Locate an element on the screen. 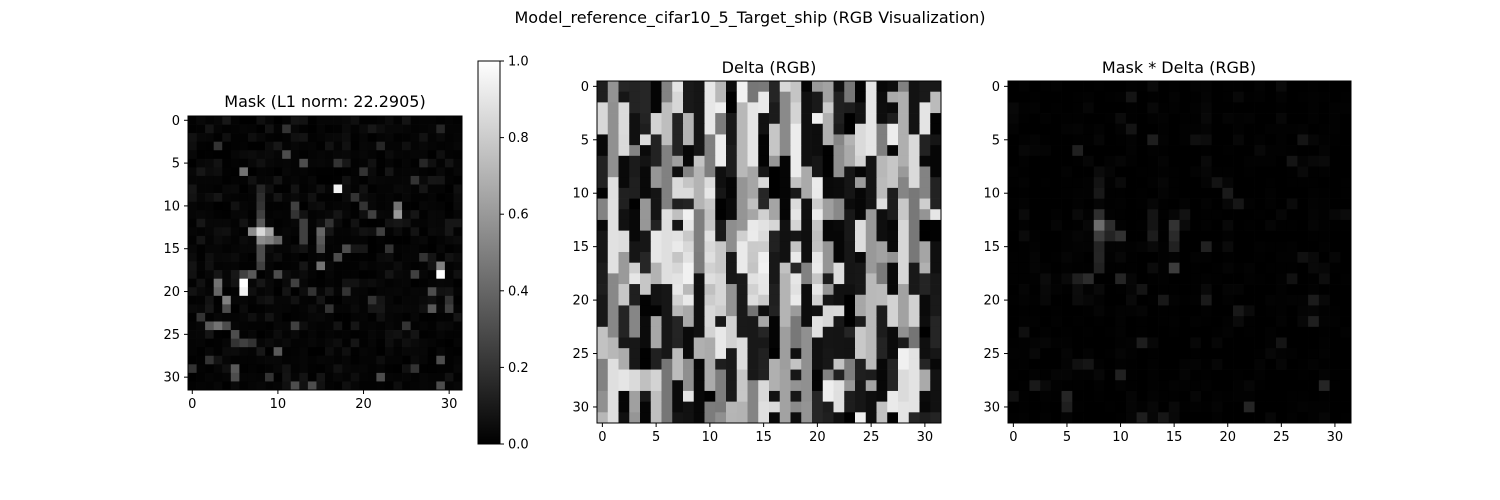 The width and height of the screenshot is (1500, 500). colorbar-tick-label: 0.0 is located at coordinates (518, 445).